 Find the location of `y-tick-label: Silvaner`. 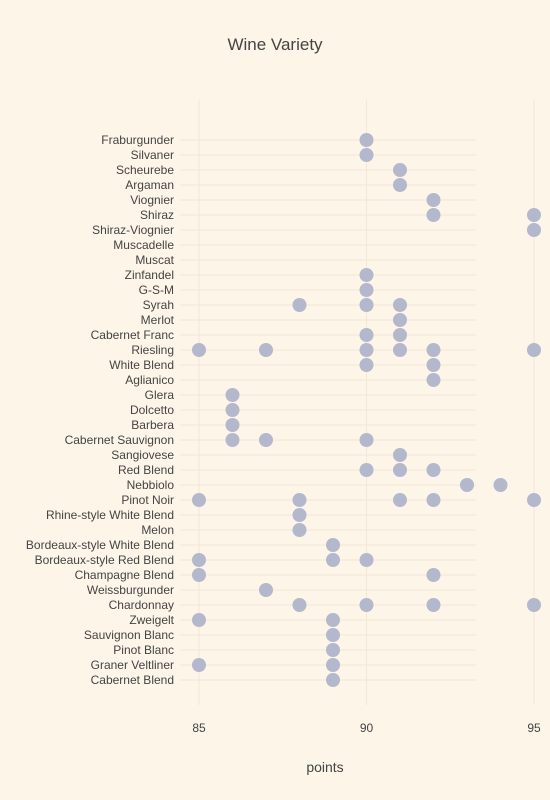

y-tick-label: Silvaner is located at coordinates (152, 155).